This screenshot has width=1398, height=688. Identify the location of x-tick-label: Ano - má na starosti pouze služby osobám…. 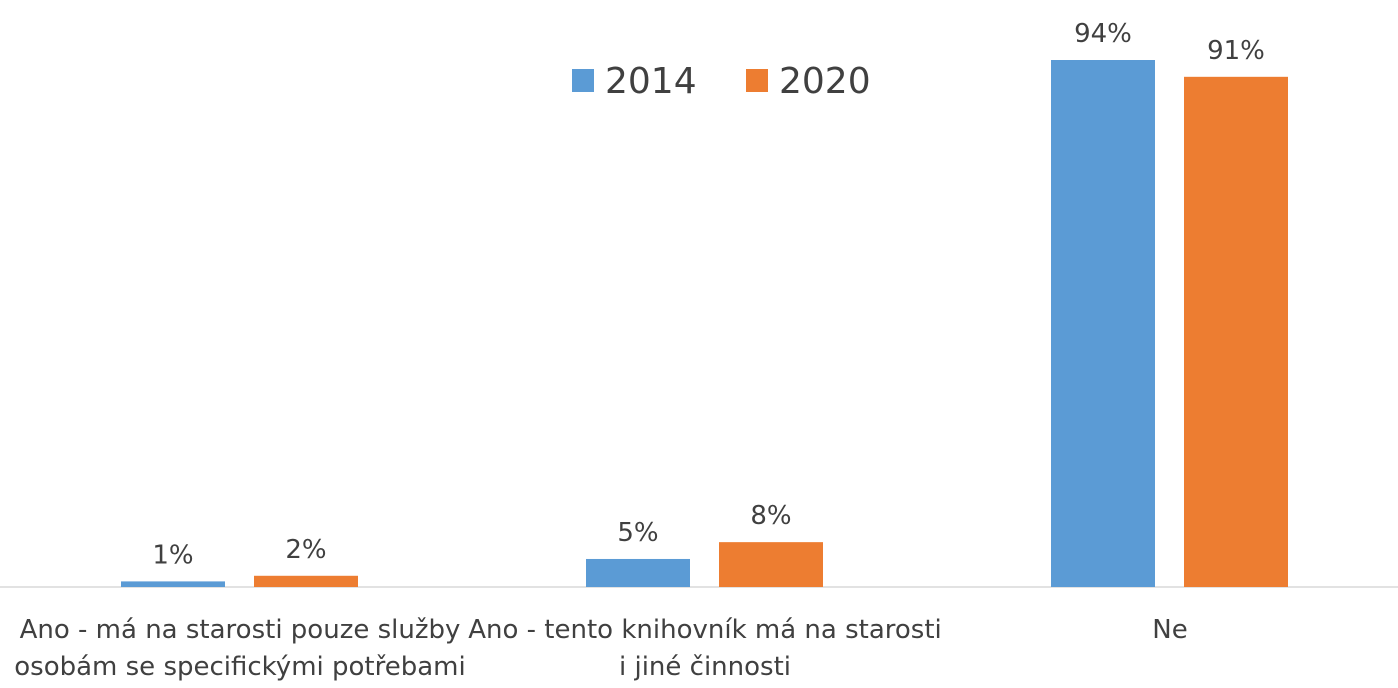
(240, 648).